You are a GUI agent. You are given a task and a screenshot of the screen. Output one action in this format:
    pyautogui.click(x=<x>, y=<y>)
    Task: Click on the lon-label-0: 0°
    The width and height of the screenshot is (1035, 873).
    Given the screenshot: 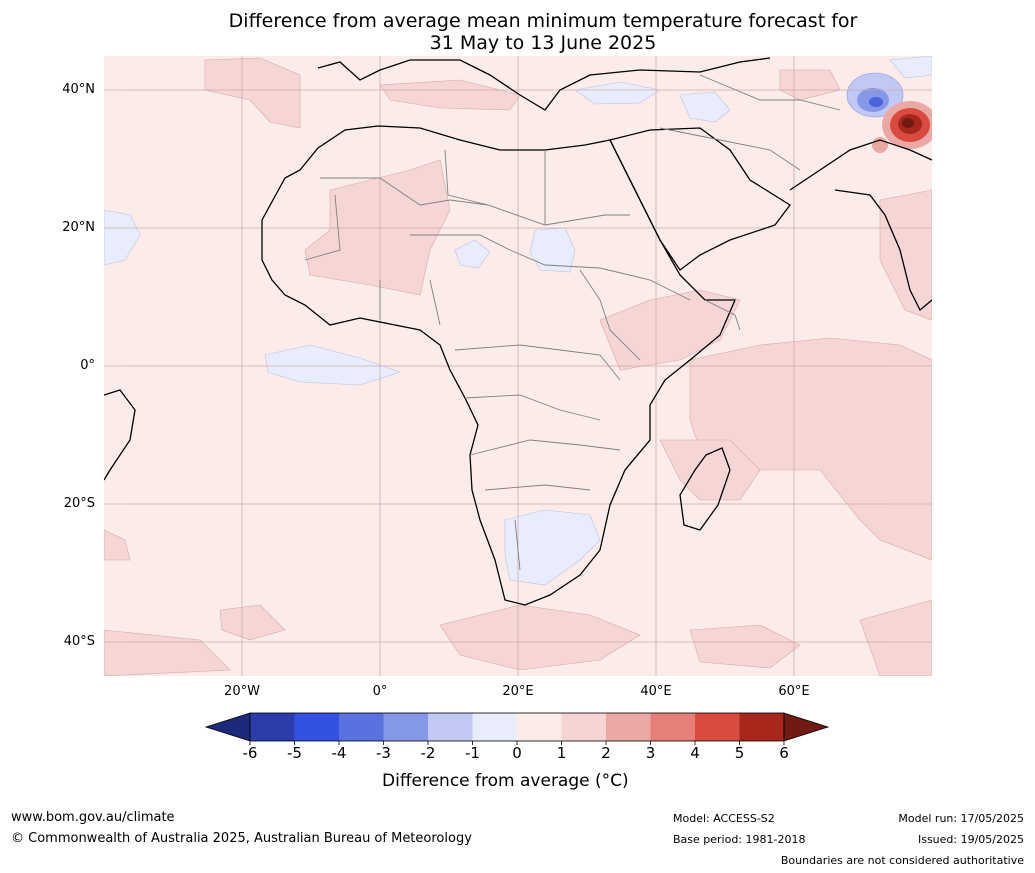 What is the action you would take?
    pyautogui.click(x=380, y=691)
    